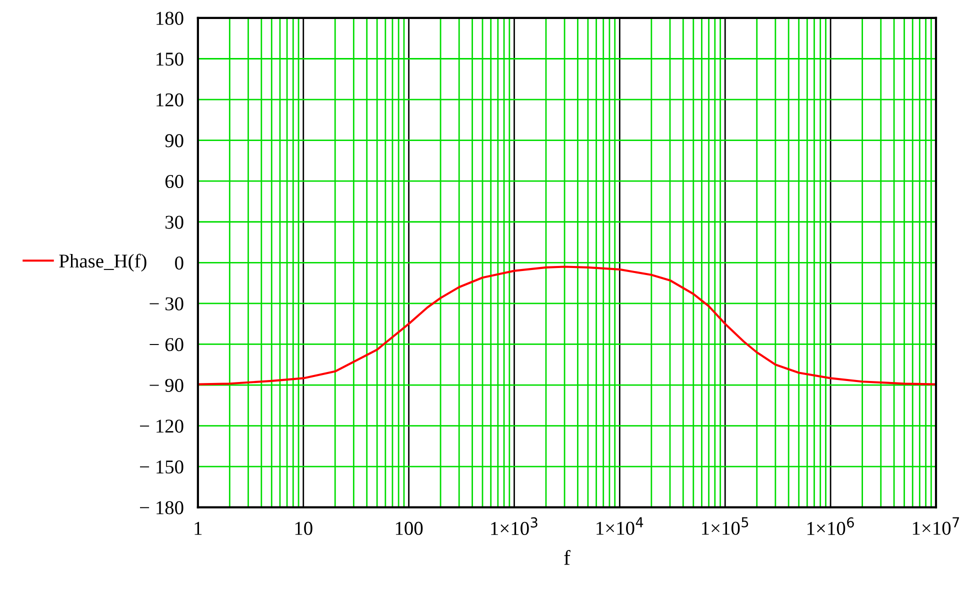  Describe the element at coordinates (567, 557) in the screenshot. I see `x-axis-title: f` at that location.